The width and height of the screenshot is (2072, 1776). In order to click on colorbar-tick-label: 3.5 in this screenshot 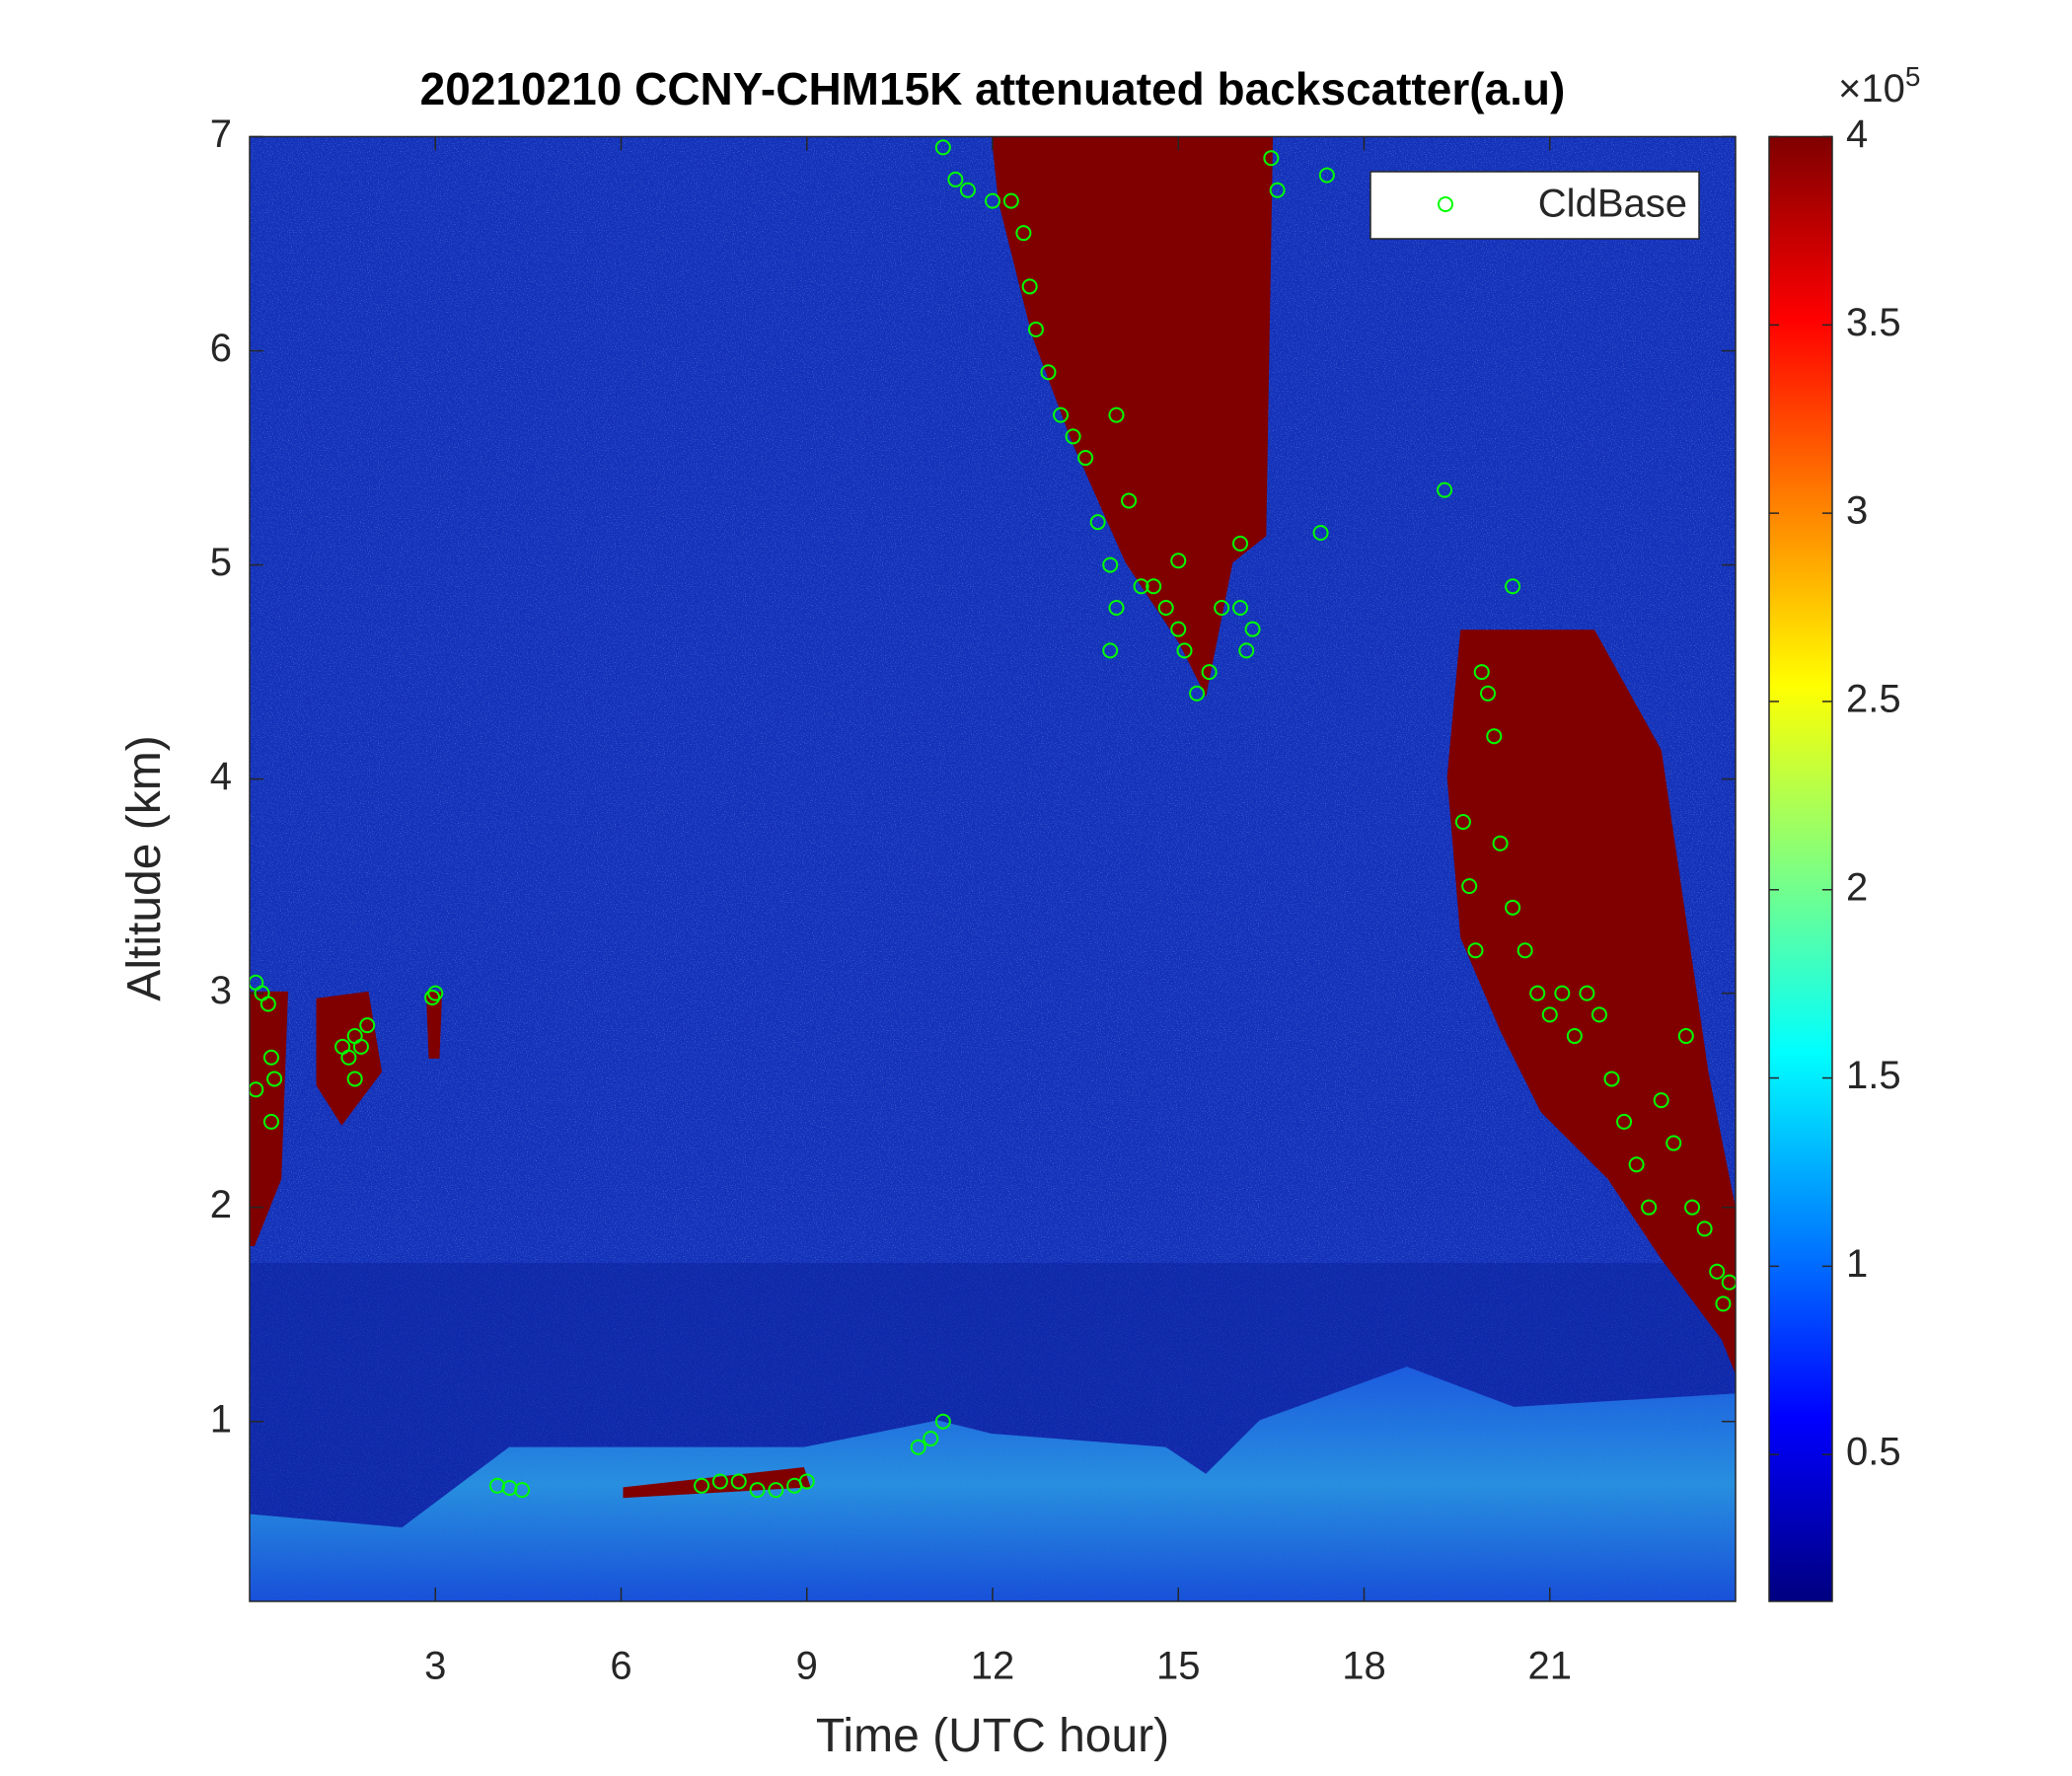, I will do `click(1874, 322)`.